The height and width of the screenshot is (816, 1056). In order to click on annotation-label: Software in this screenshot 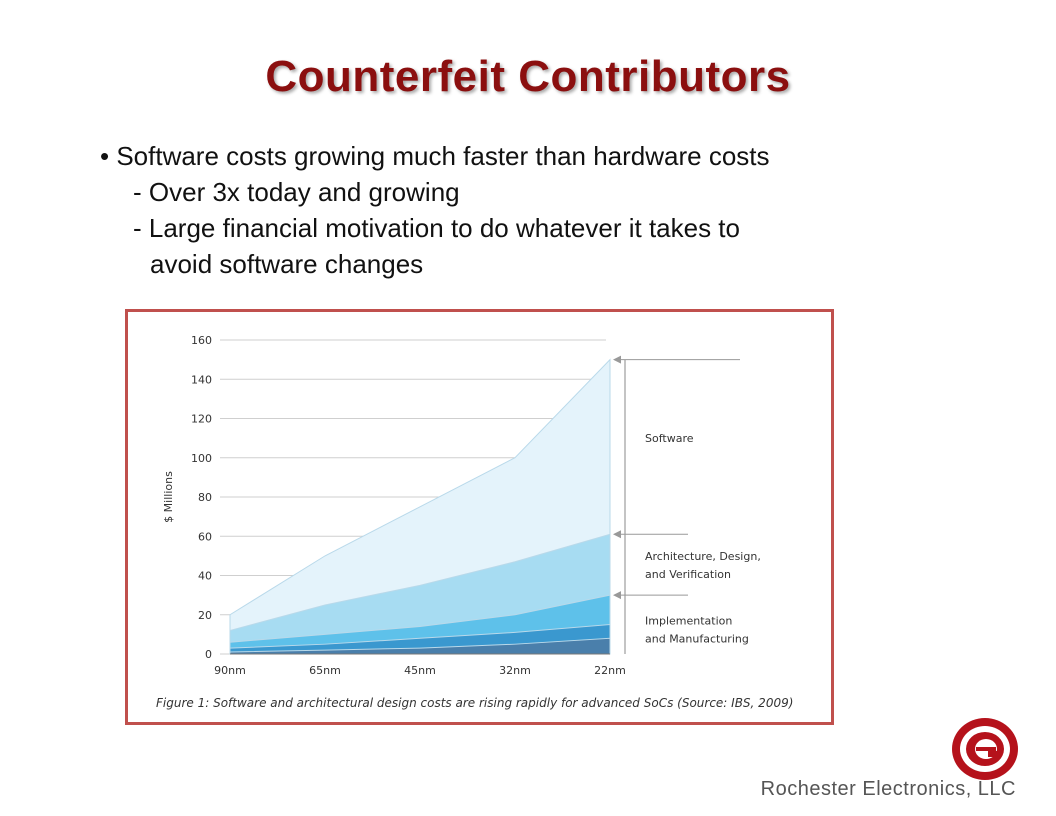, I will do `click(669, 438)`.